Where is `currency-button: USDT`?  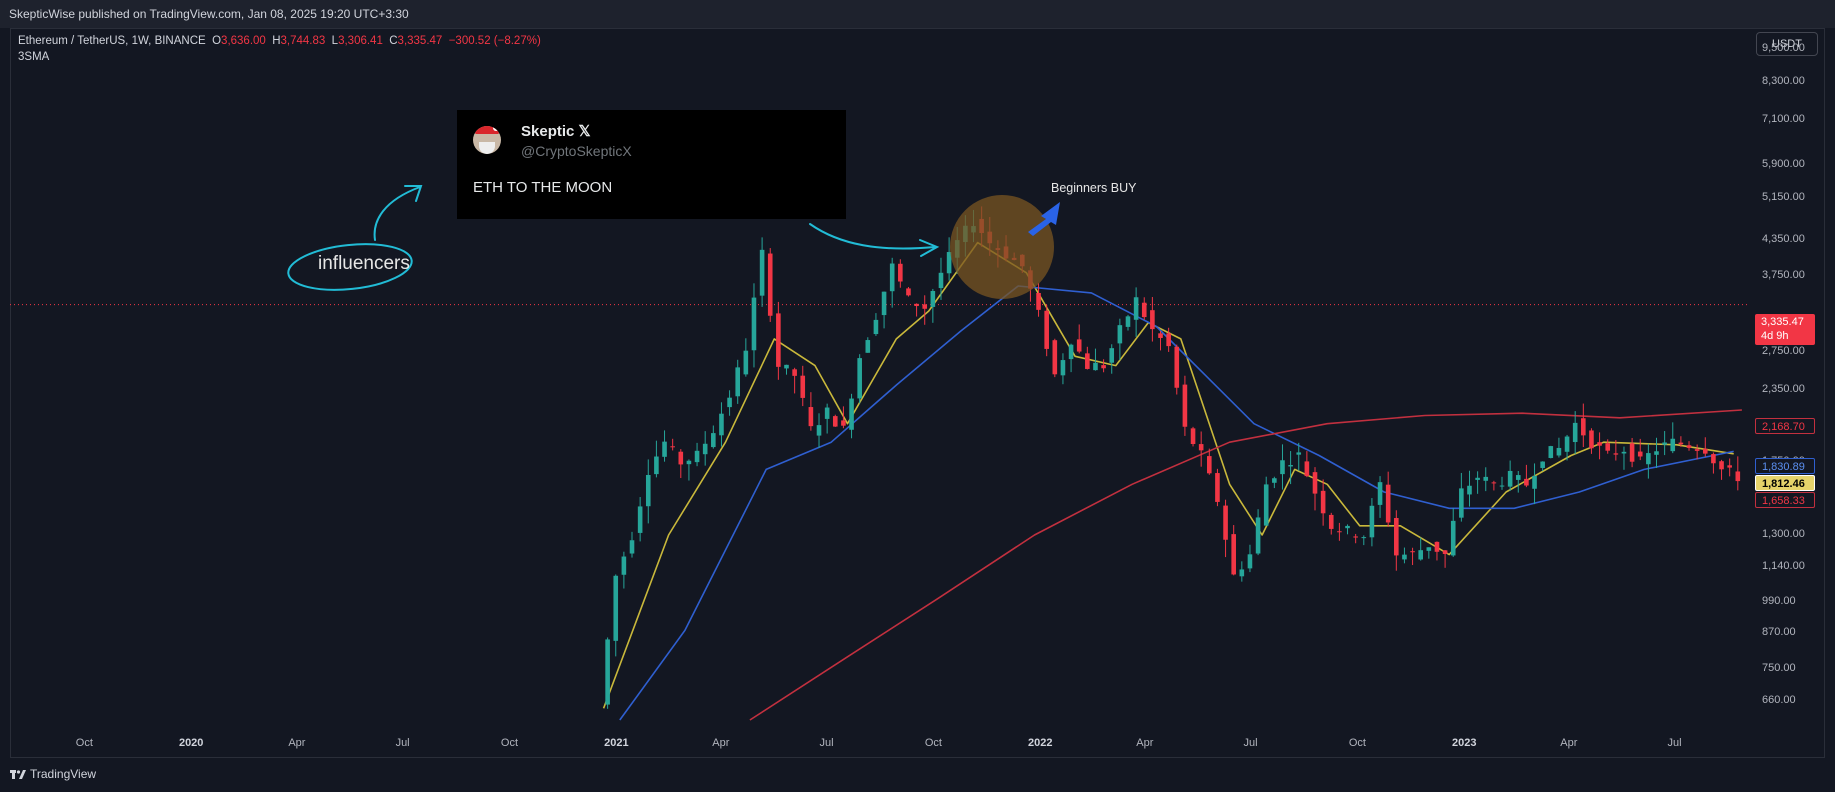
currency-button: USDT is located at coordinates (1787, 44).